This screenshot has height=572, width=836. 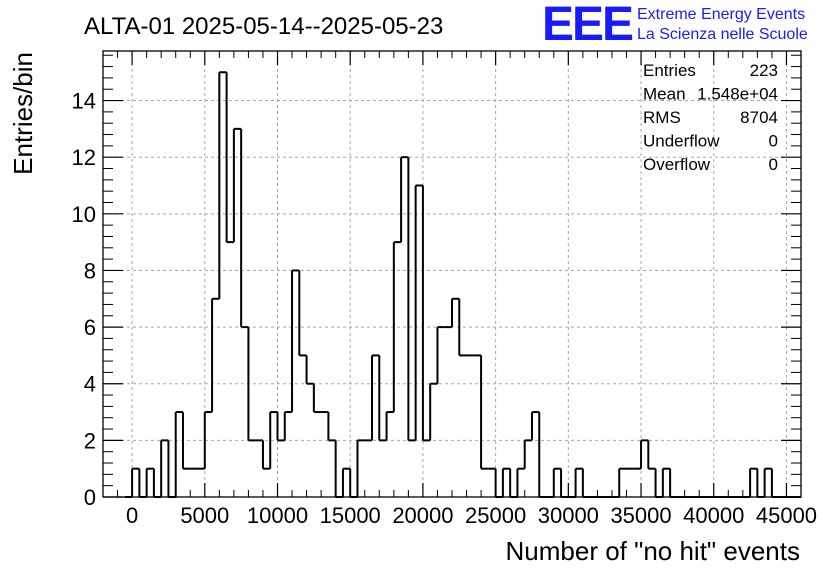 I want to click on y-tick-label: 4, so click(x=90, y=384).